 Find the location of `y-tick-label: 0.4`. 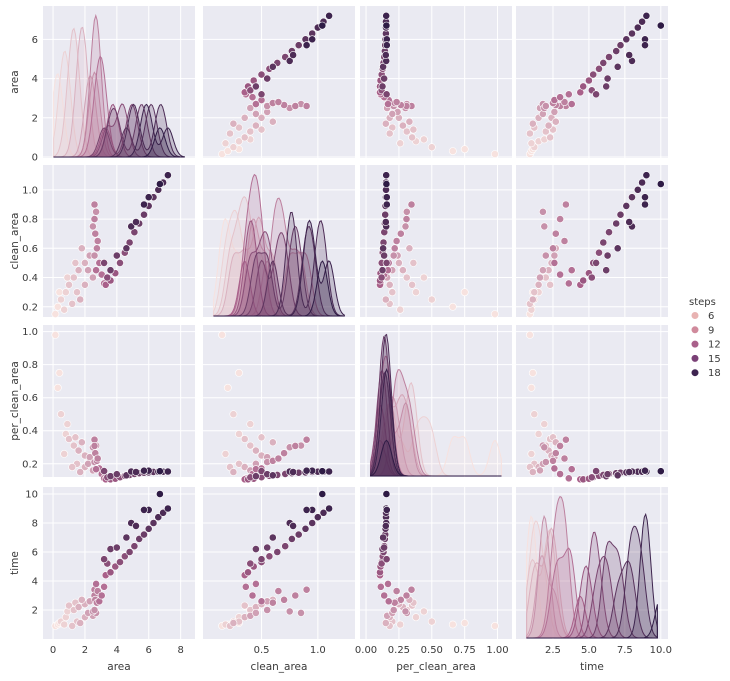

y-tick-label: 0.4 is located at coordinates (30, 431).